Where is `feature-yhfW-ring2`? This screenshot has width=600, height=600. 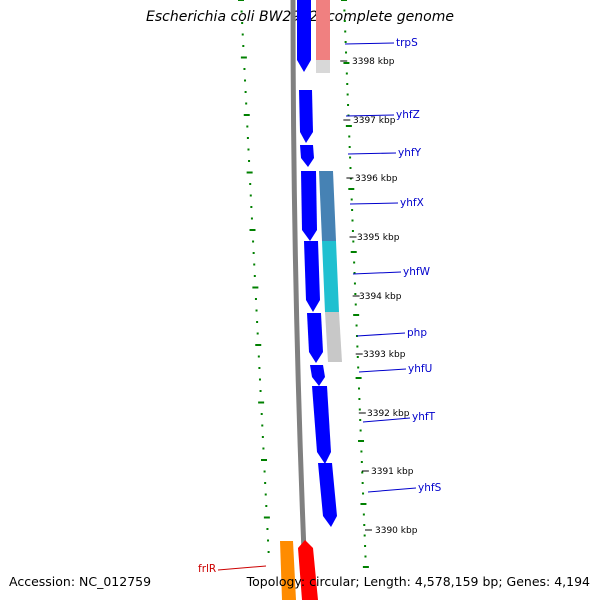 feature-yhfW-ring2 is located at coordinates (330, 276).